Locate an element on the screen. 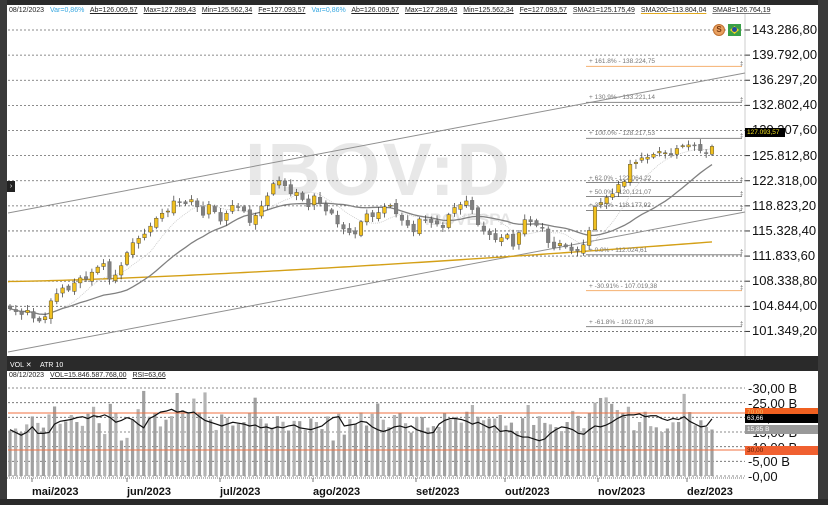 The image size is (828, 505). panel-divider is located at coordinates (412, 358).